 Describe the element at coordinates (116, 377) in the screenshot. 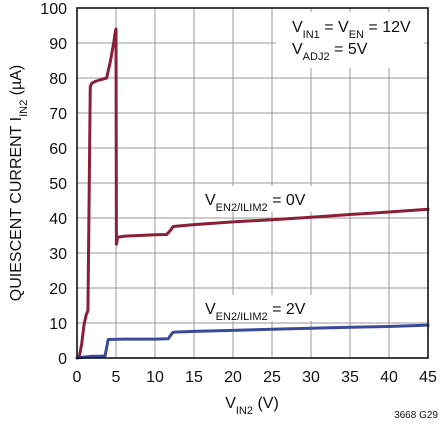

I see `x-tick-label: 5` at that location.